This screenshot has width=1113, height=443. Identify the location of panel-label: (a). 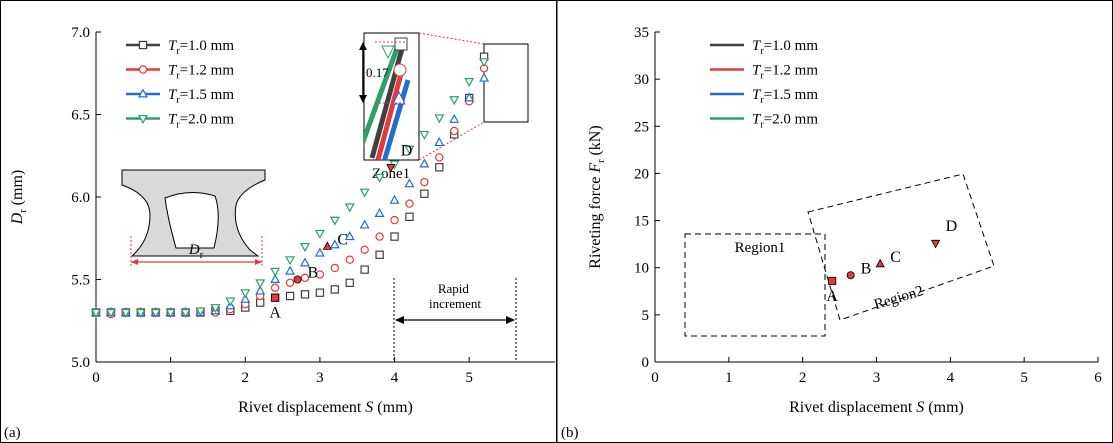
(12, 433).